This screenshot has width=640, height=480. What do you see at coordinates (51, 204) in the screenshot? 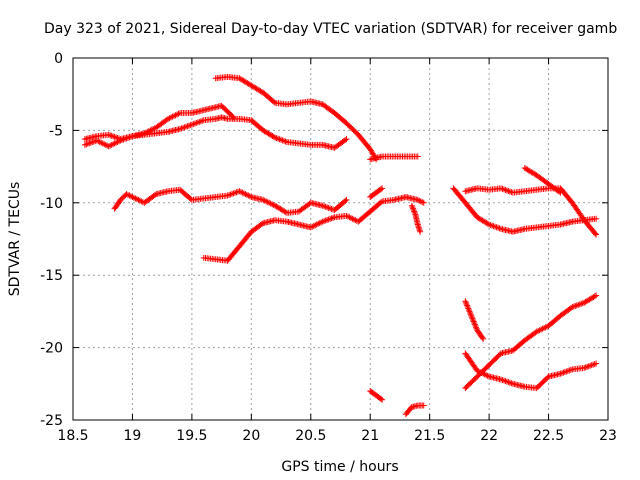
I see `y-tick-label: -10` at bounding box center [51, 204].